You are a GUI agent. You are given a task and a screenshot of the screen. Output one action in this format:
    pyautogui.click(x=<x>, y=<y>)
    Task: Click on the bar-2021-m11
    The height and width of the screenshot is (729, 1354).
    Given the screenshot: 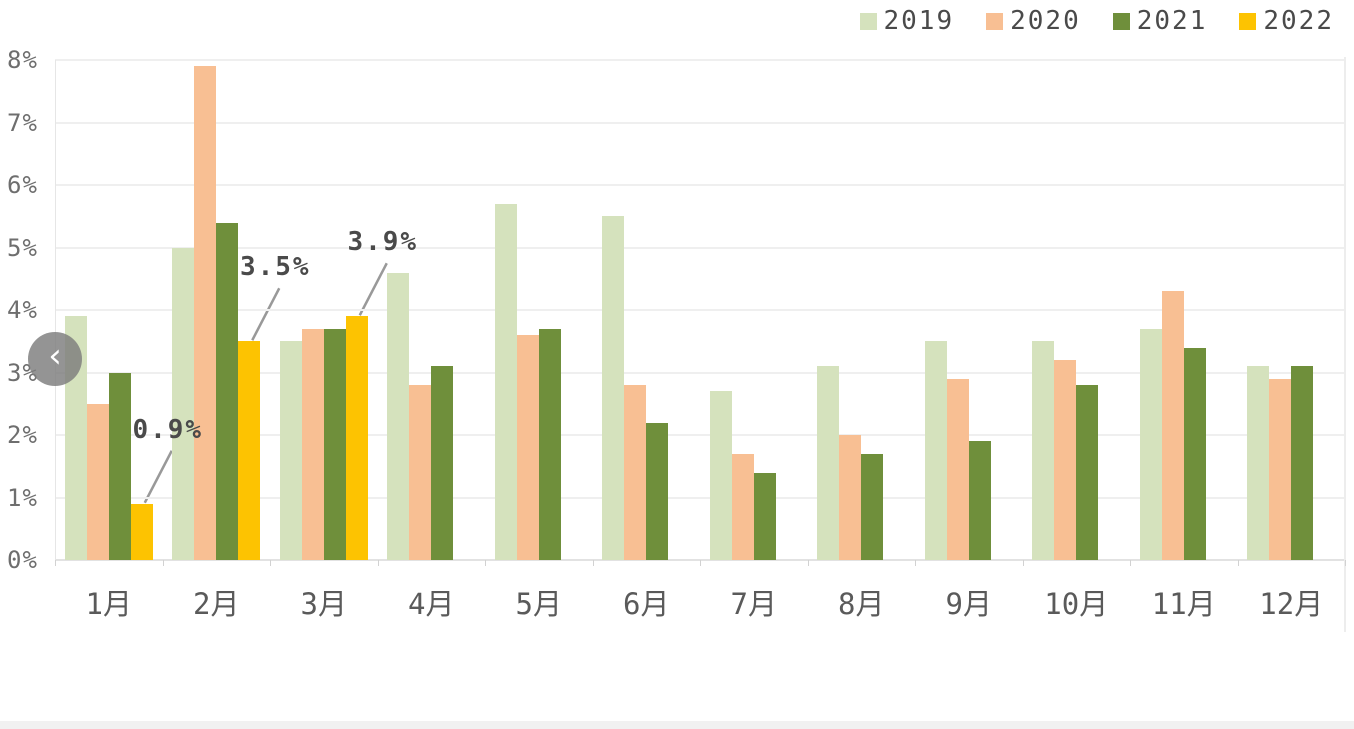 What is the action you would take?
    pyautogui.click(x=1194, y=453)
    